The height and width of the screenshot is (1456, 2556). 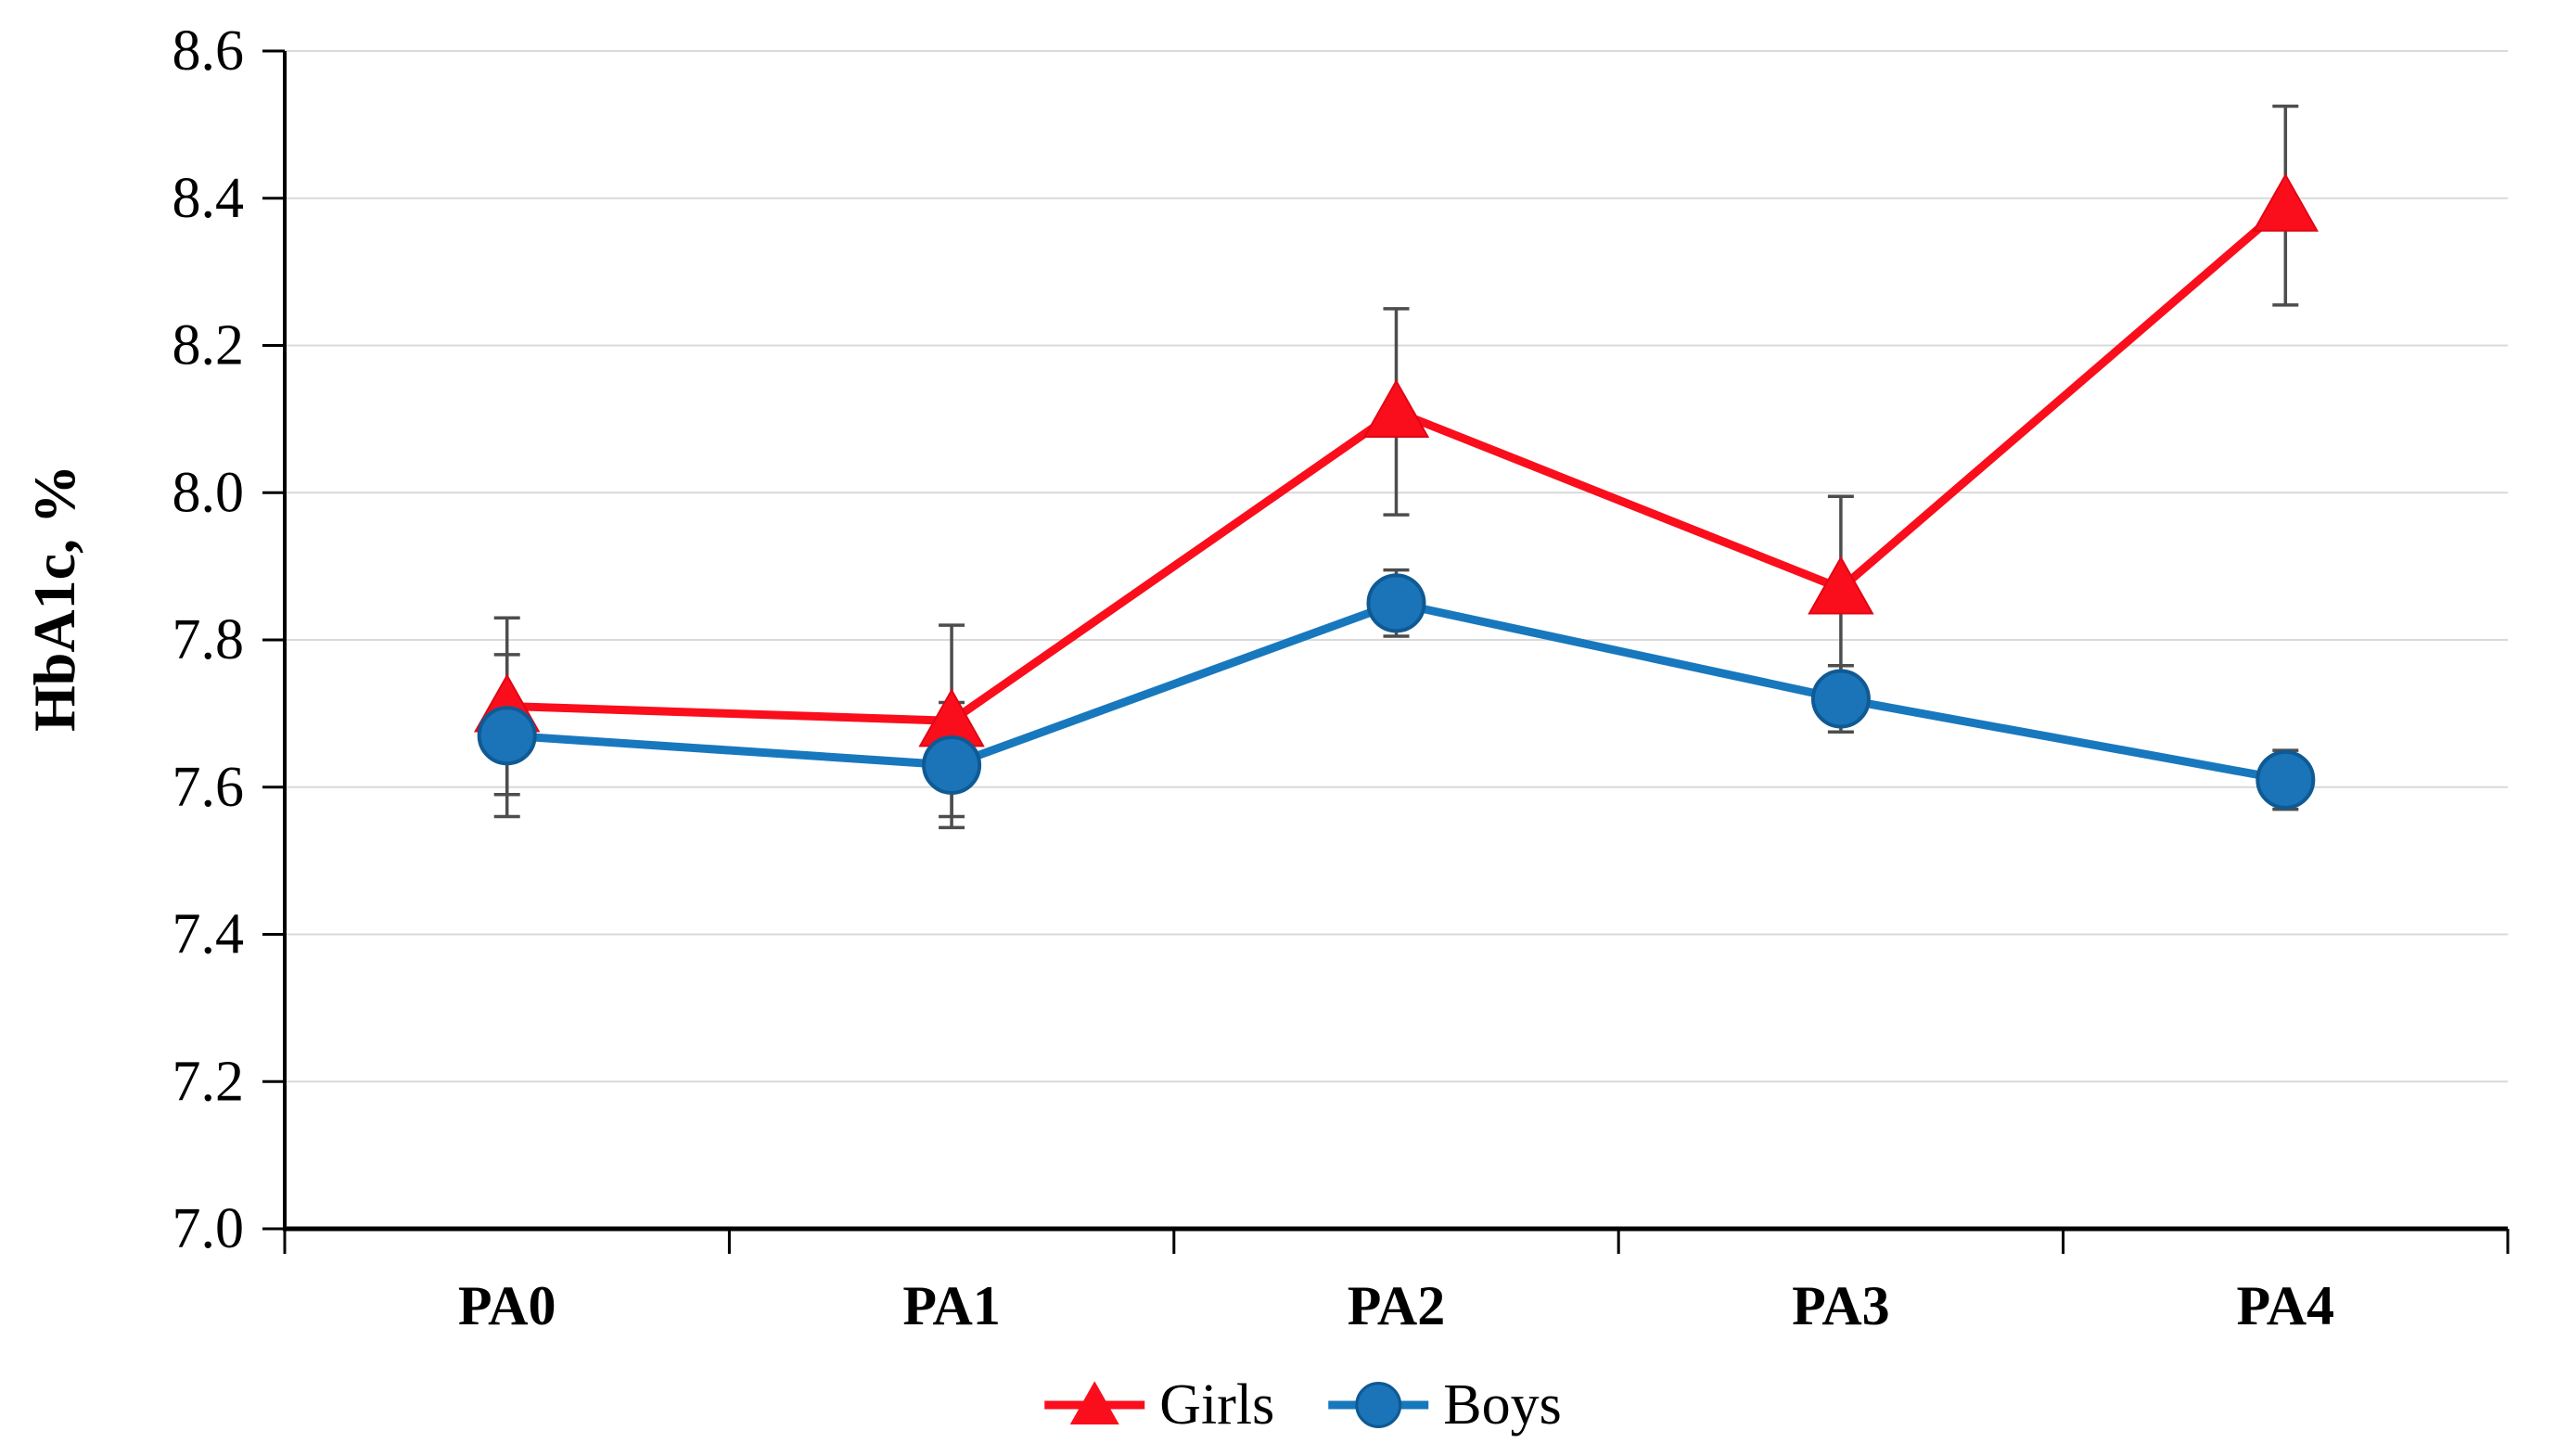 I want to click on boys-marker-pa0, so click(x=507, y=736).